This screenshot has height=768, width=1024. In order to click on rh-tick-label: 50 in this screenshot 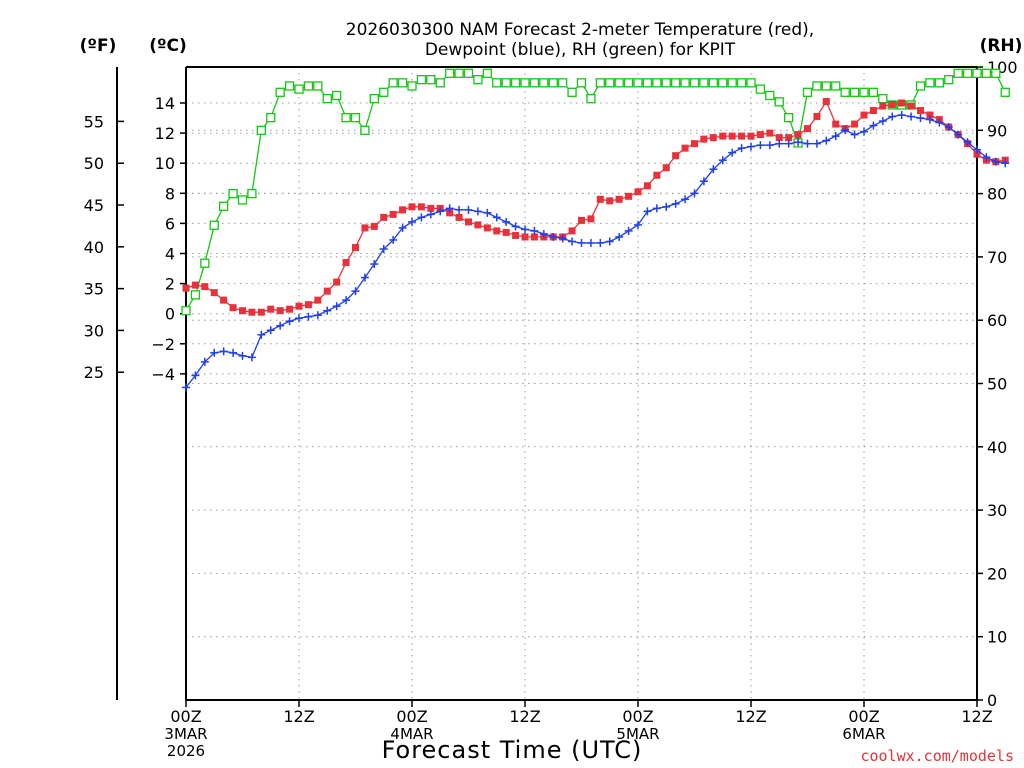, I will do `click(997, 384)`.